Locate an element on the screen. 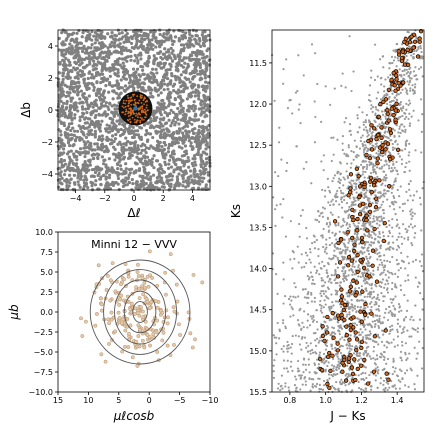 This screenshot has height=436, width=436. spatial-y-label: Δb is located at coordinates (26, 110).